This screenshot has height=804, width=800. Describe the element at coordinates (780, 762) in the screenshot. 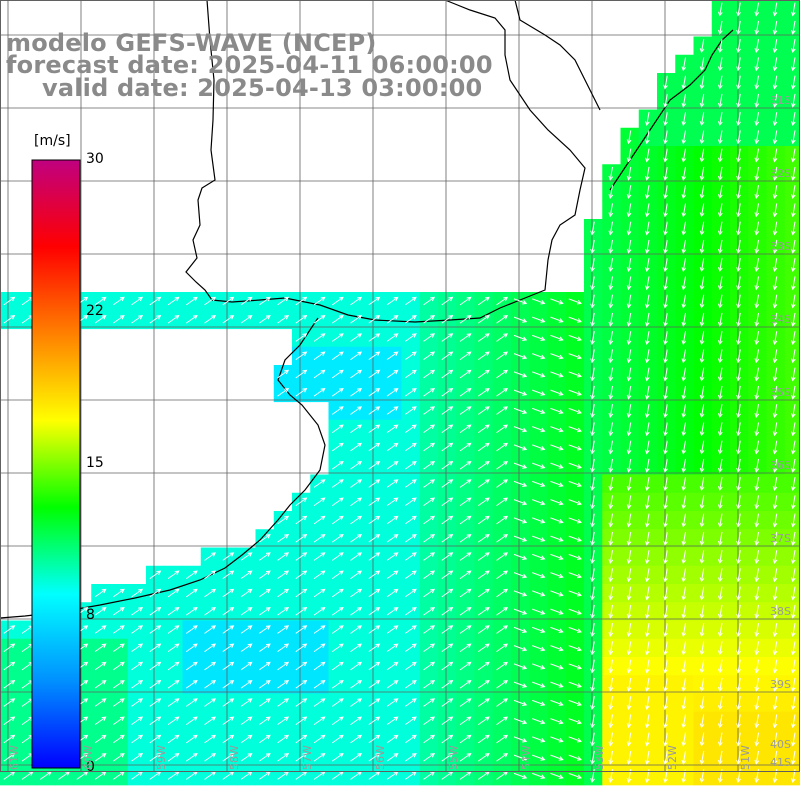

I see `lat-label-41s: 41S` at that location.